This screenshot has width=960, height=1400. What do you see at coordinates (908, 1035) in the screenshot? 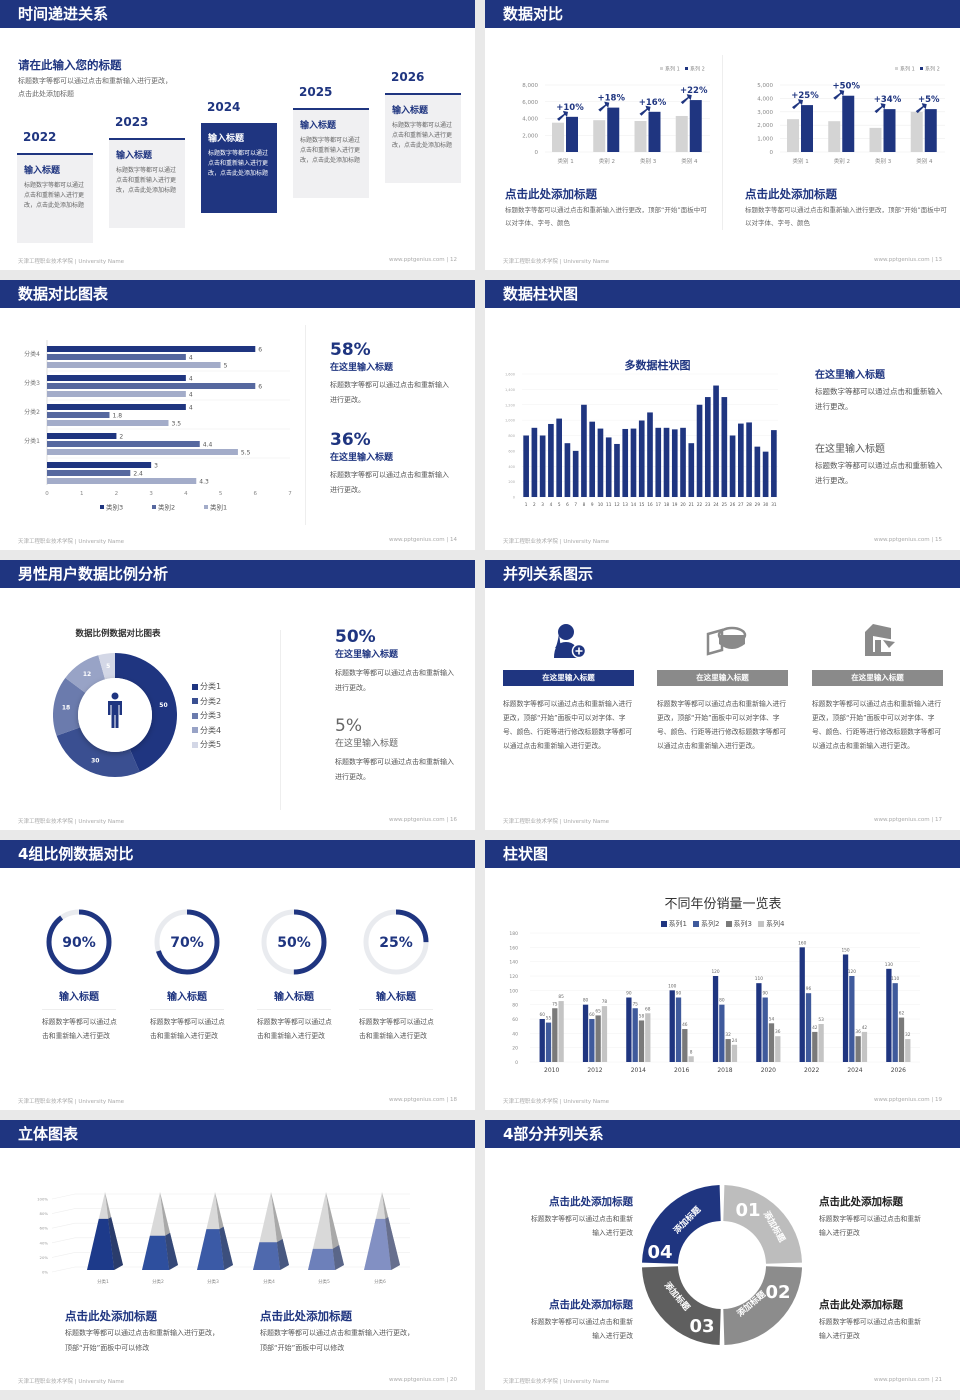
I see `data-label: 32` at bounding box center [908, 1035].